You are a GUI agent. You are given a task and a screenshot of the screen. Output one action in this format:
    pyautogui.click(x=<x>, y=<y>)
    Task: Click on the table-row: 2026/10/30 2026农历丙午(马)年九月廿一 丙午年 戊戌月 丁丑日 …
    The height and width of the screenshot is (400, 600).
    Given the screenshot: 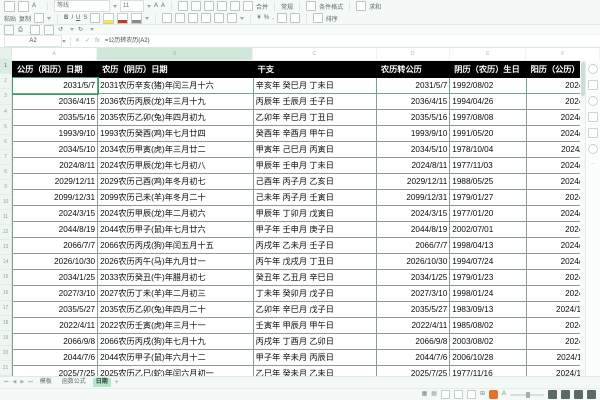 What is the action you would take?
    pyautogui.click(x=306, y=261)
    